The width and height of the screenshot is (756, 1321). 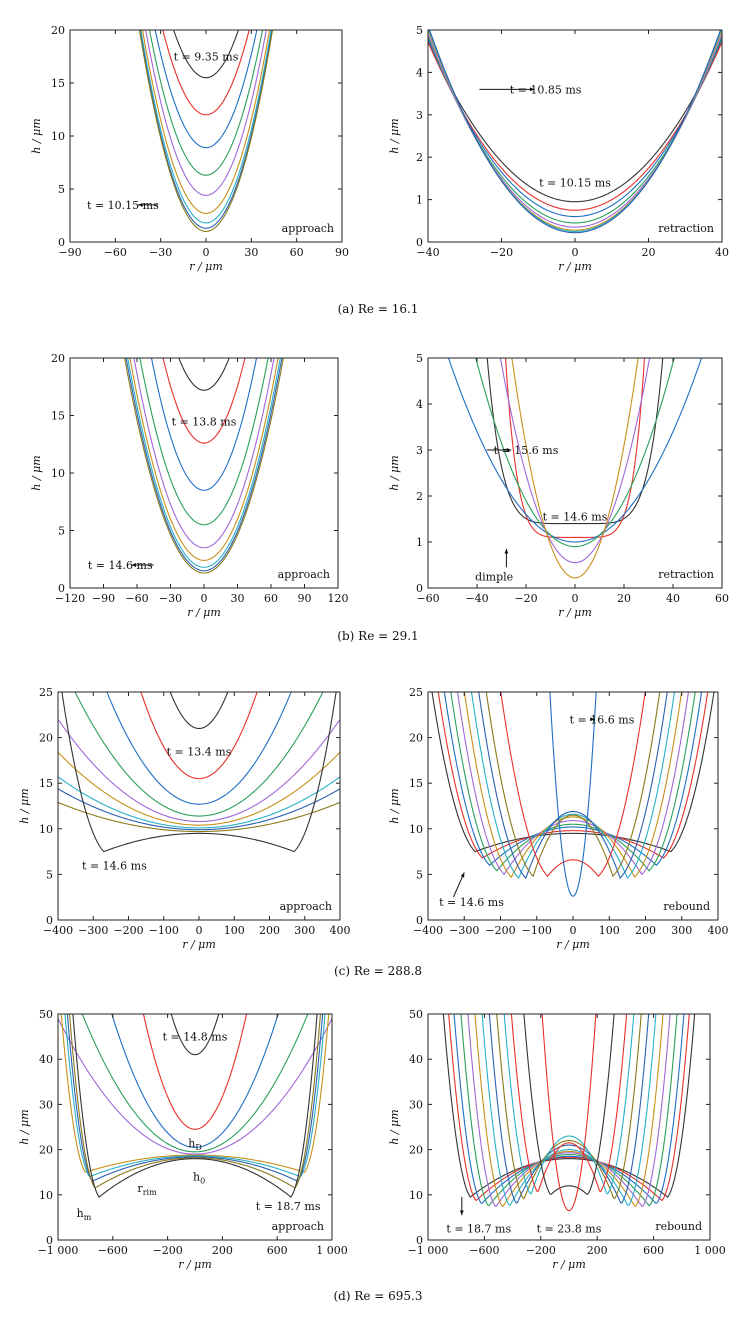 I want to click on y-tick-label: 25, so click(x=46, y=692).